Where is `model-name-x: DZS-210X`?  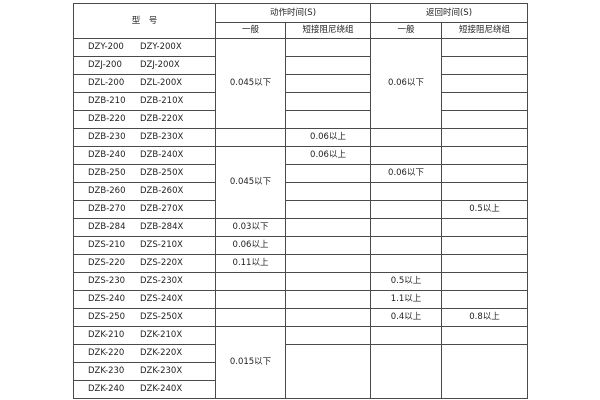
model-name-x: DZS-210X is located at coordinates (161, 245).